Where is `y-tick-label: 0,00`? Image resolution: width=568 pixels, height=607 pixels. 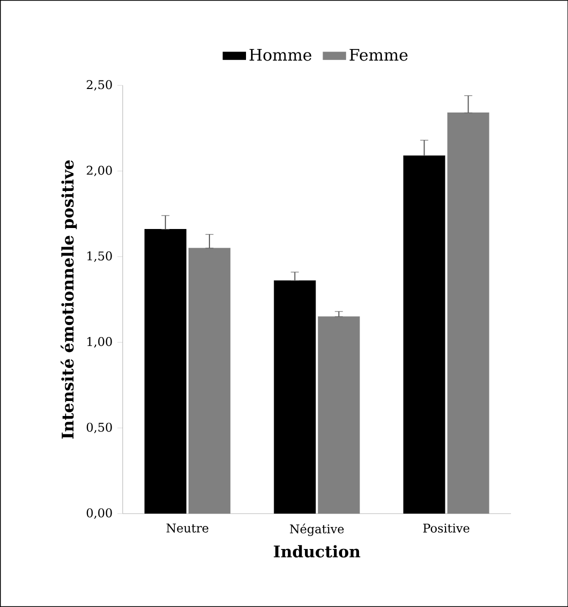 y-tick-label: 0,00 is located at coordinates (99, 513).